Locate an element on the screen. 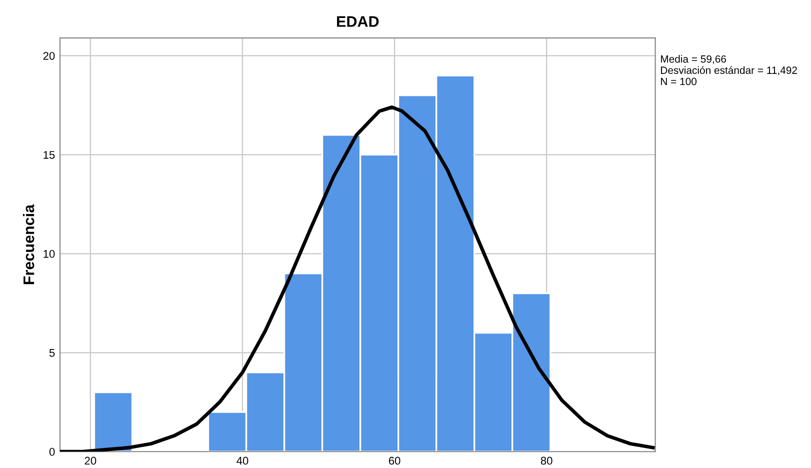 This screenshot has height=468, width=811. x-tick-label: 40 is located at coordinates (242, 460).